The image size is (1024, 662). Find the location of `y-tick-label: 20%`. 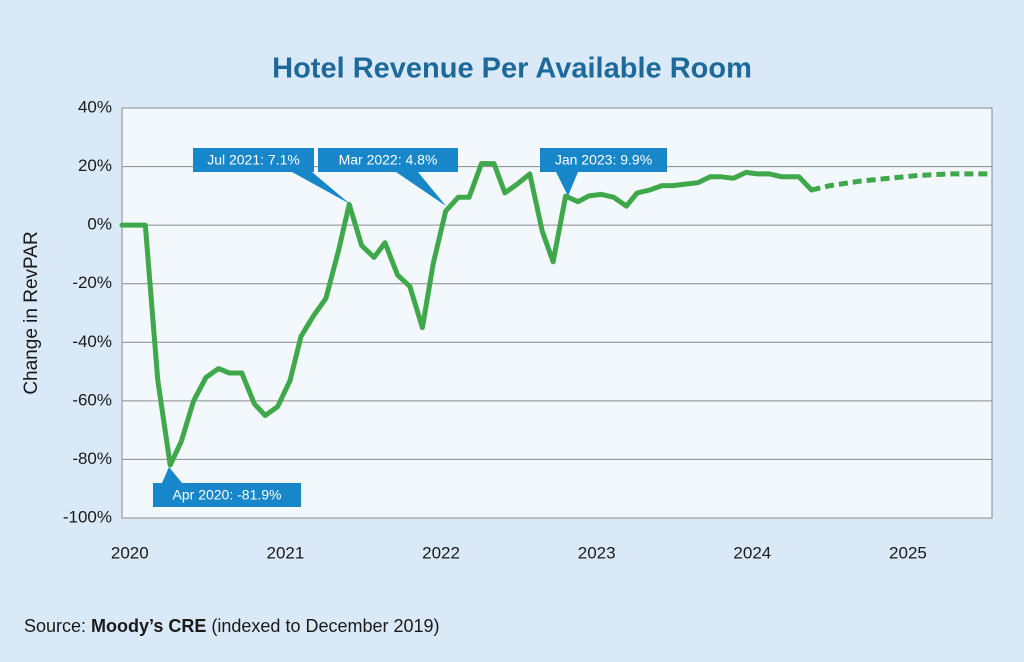

y-tick-label: 20% is located at coordinates (95, 165).